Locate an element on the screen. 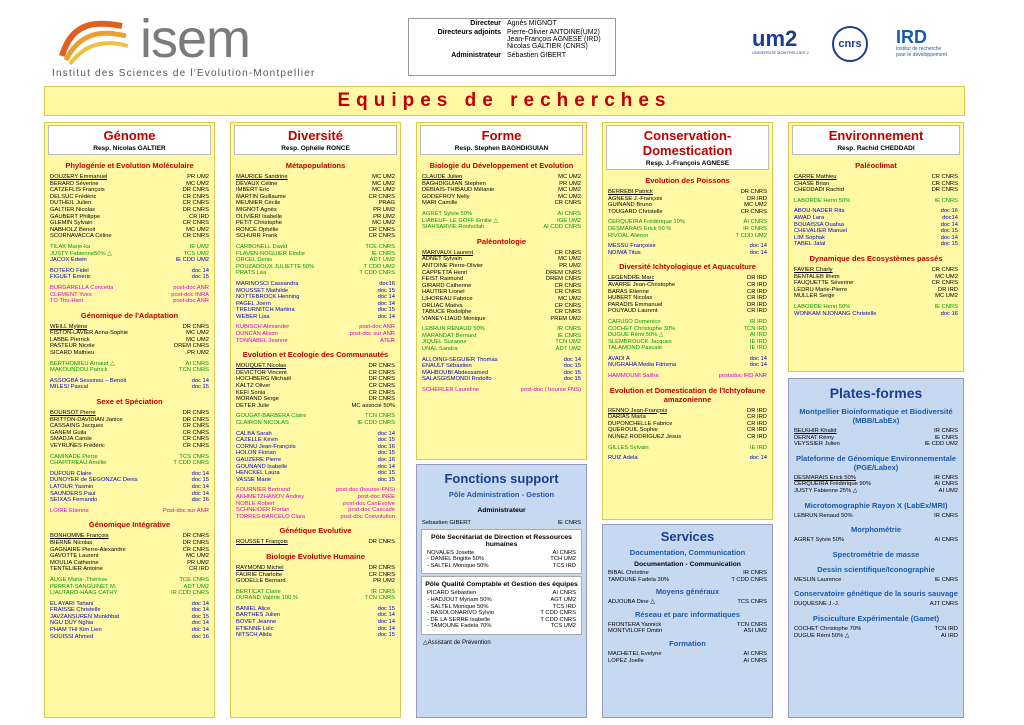  person-row: CASSAING Jacques CR CNRS is located at coordinates (129, 426).